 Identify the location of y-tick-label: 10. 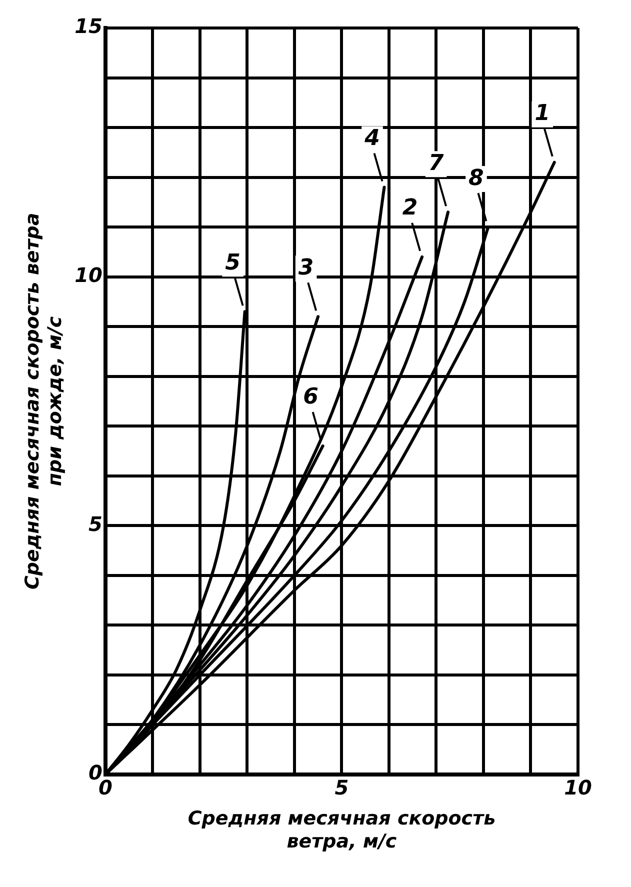
(88, 275).